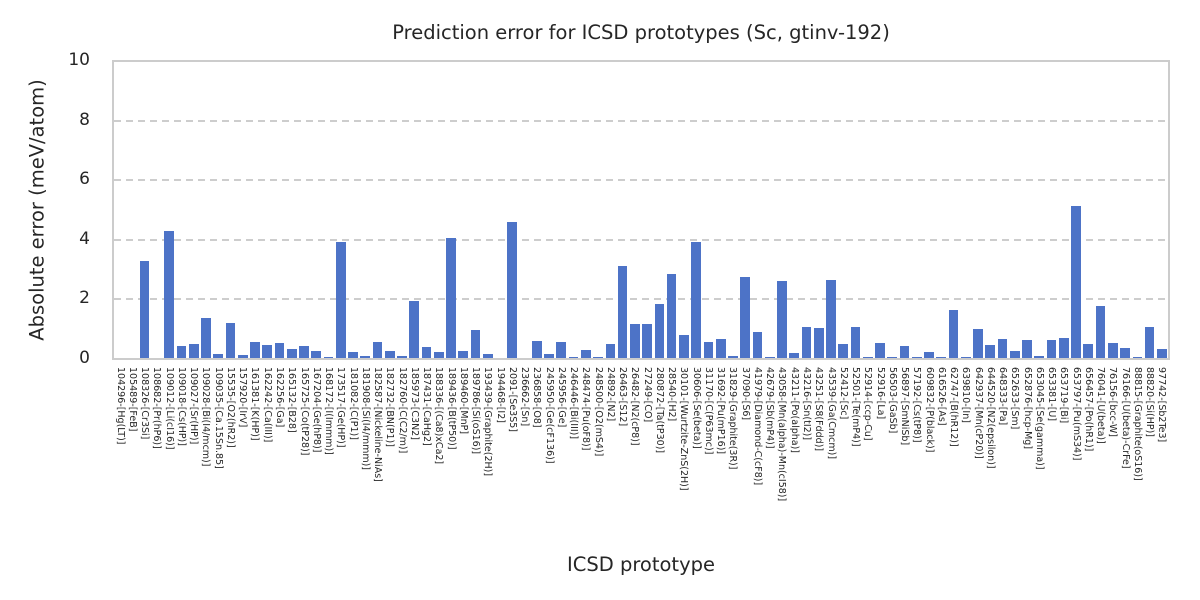 This screenshot has height=600, width=1200. Describe the element at coordinates (880, 393) in the screenshot. I see `x-tick-label: 52916-[La]` at that location.